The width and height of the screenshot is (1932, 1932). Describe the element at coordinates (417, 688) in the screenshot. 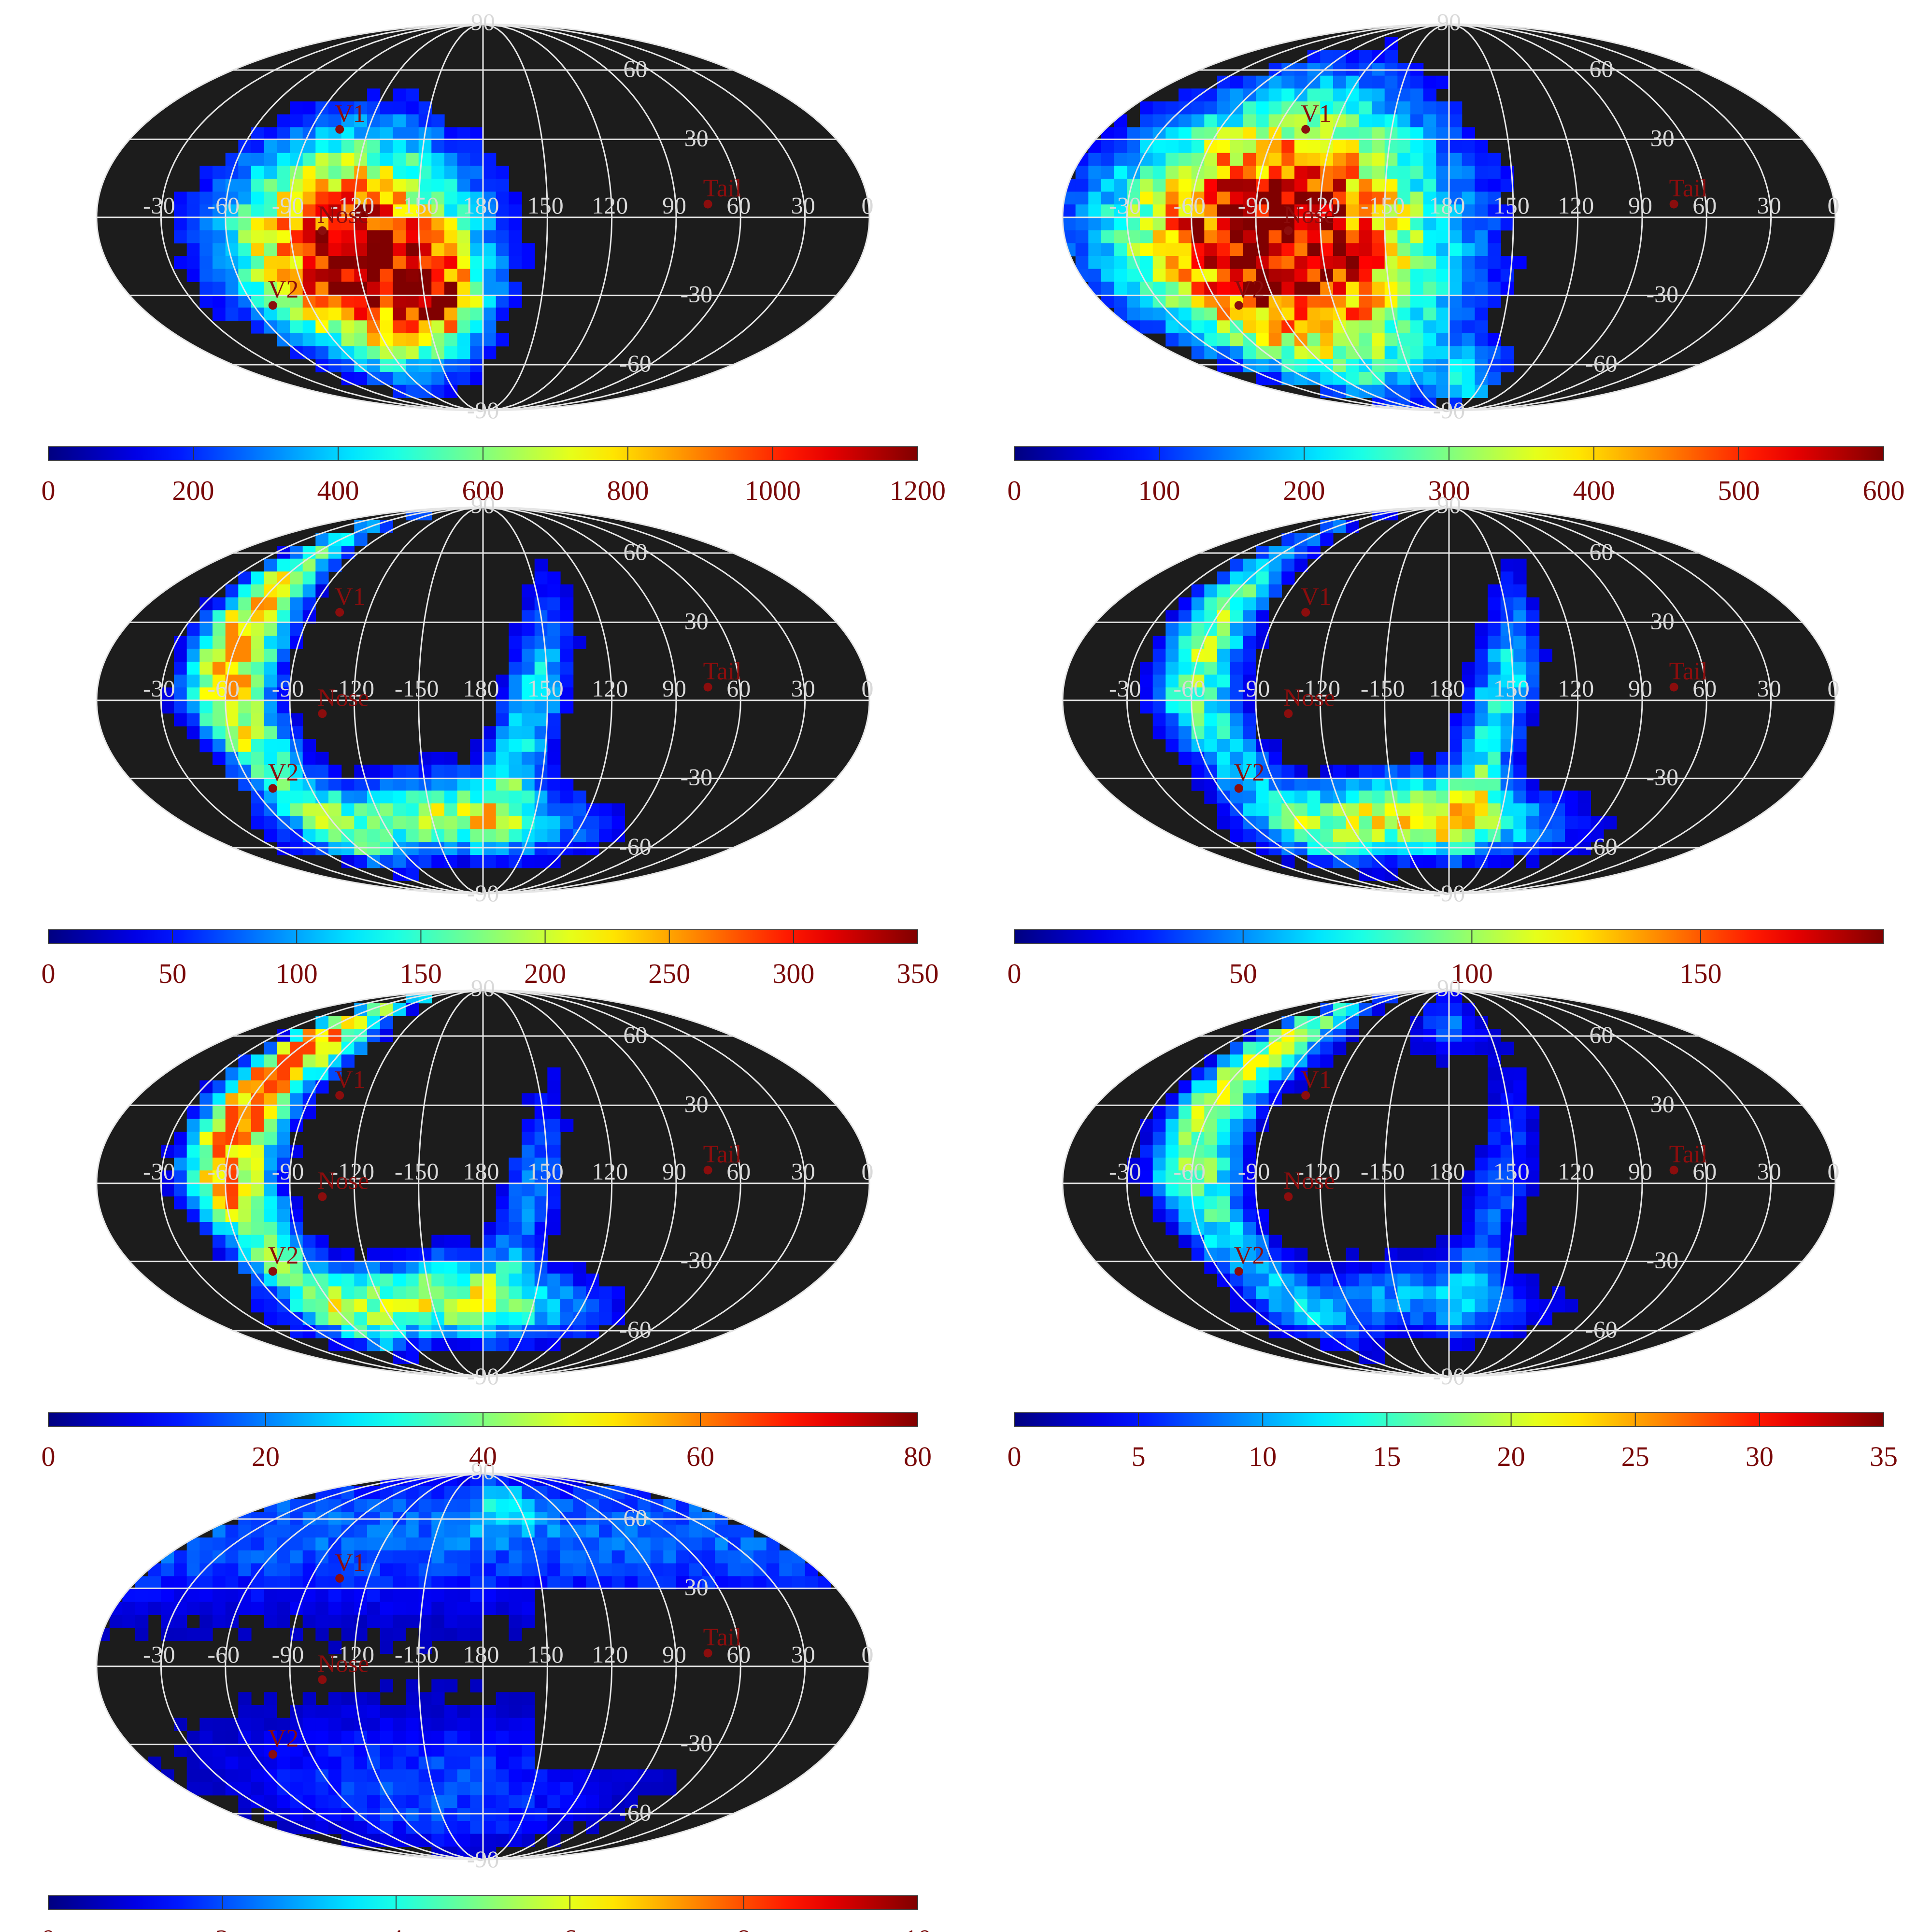

I see `longitude-label: -150` at that location.